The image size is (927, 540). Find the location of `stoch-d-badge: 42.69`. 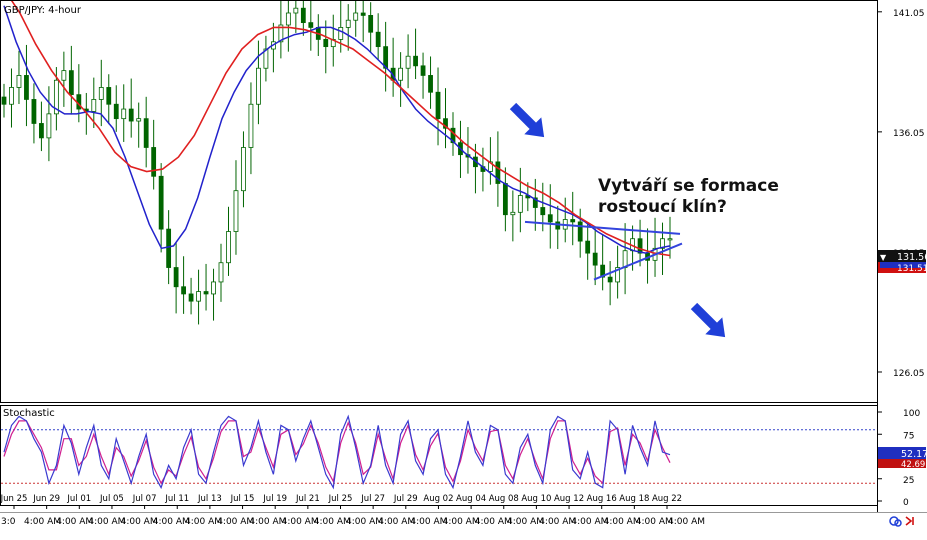

stoch-d-badge: 42.69 is located at coordinates (902, 464).